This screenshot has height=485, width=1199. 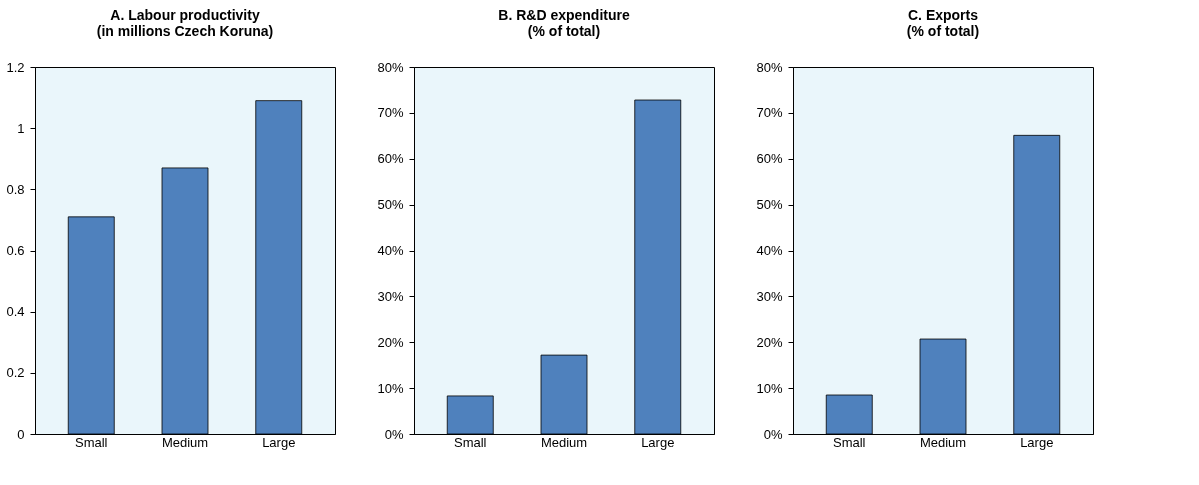 I want to click on y-tick-label: 0.4, so click(x=15, y=312).